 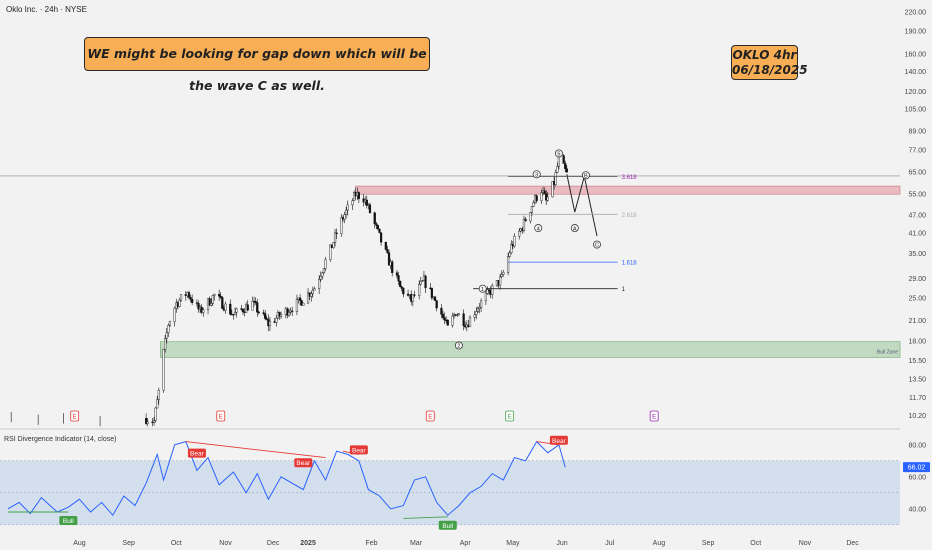 What do you see at coordinates (458, 347) in the screenshot?
I see `wave-label-2: 2` at bounding box center [458, 347].